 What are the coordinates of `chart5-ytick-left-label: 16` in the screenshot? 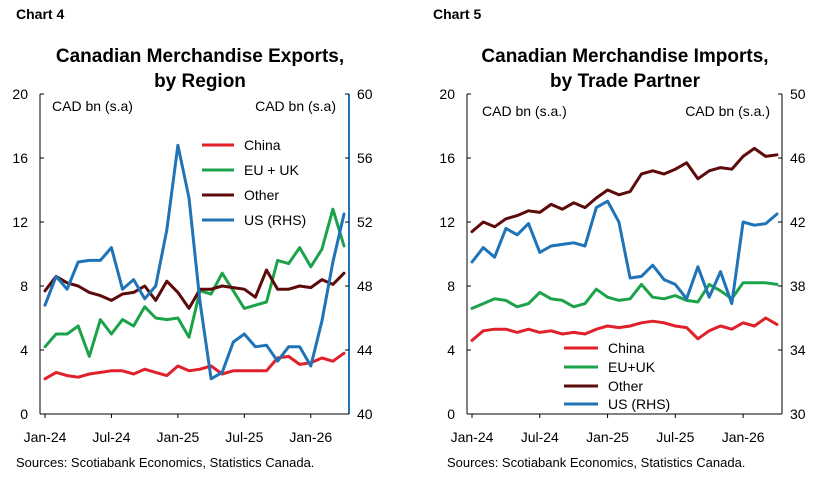 It's located at (447, 158).